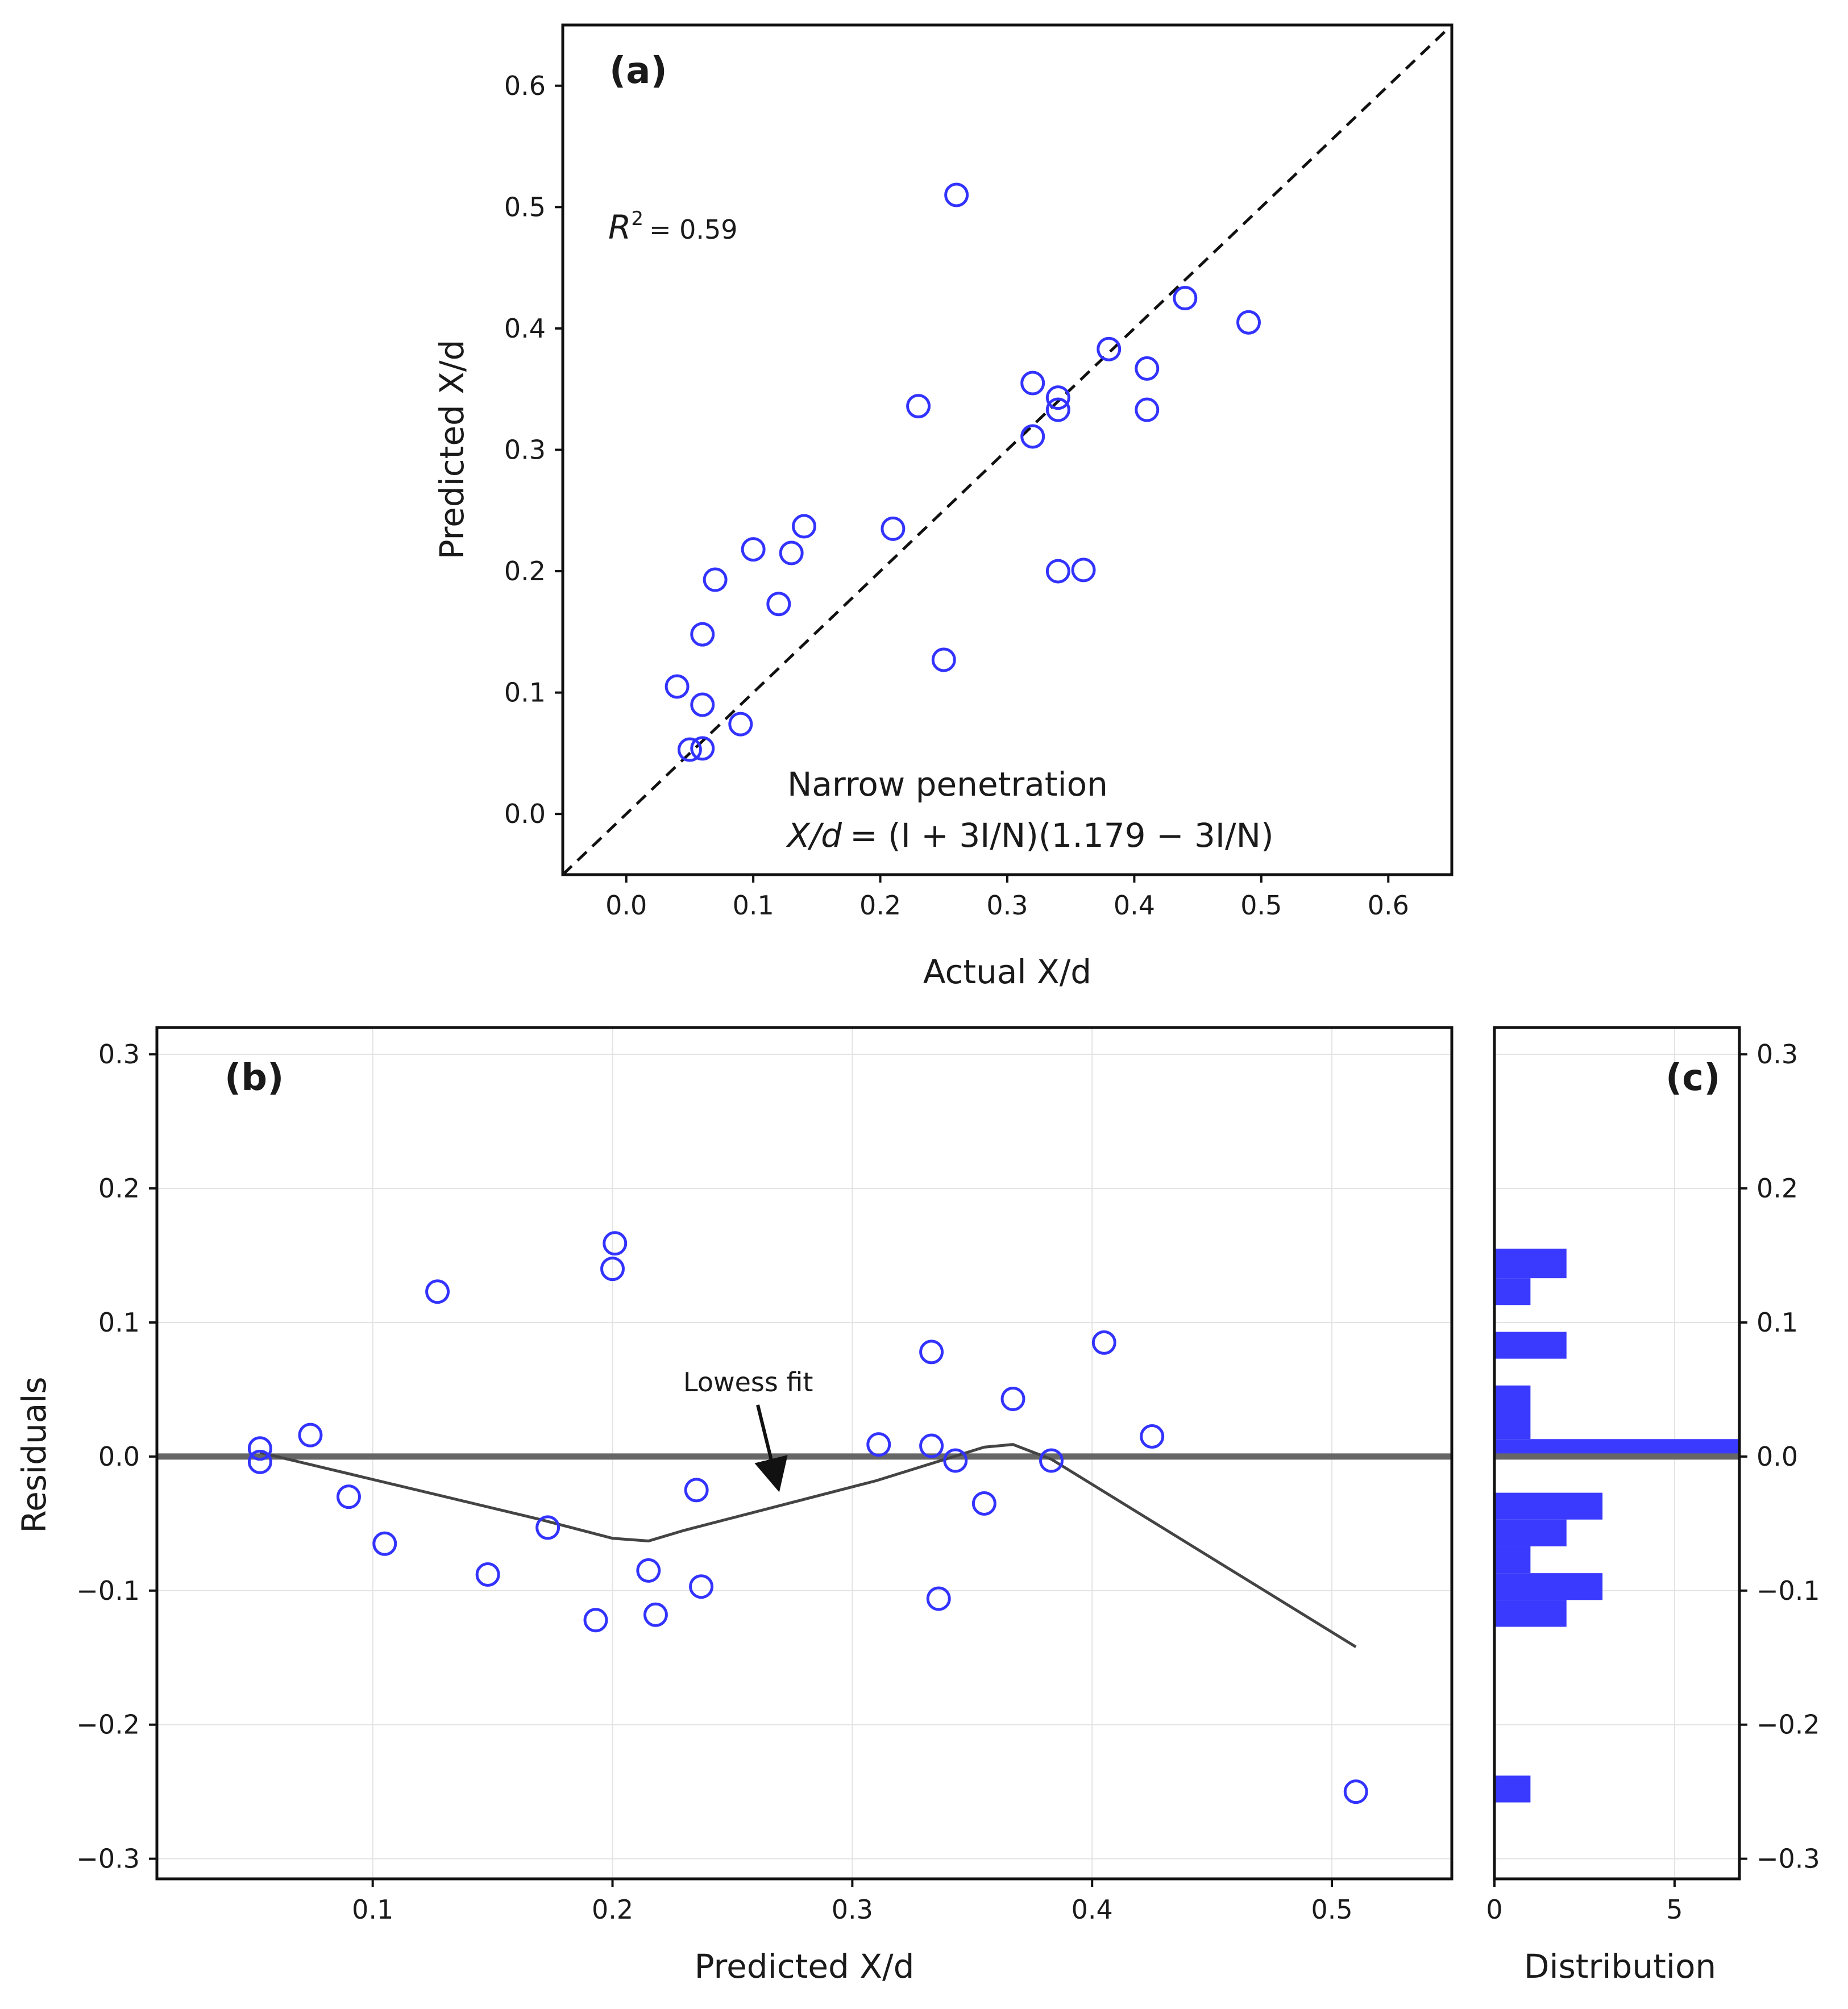 The image size is (1848, 2009). I want to click on c-ytick-label: 0.3, so click(1777, 1054).